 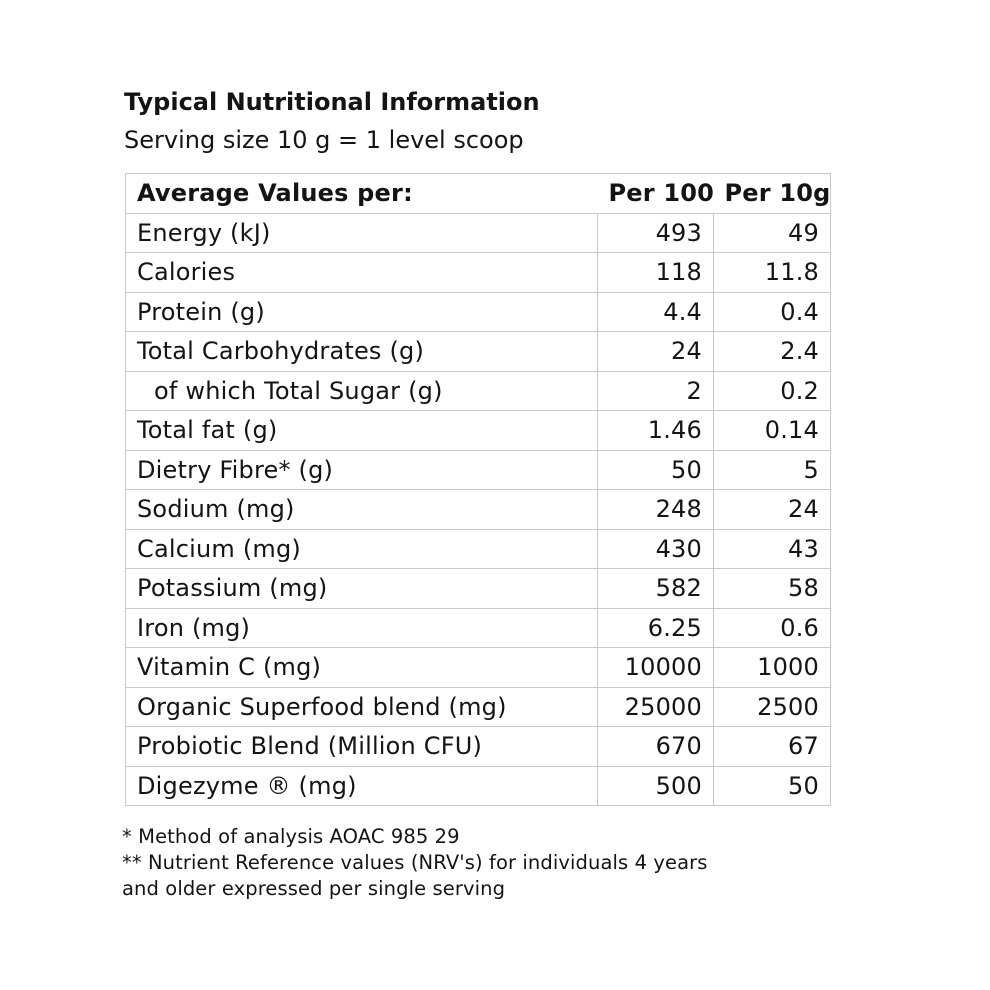 I want to click on nutrient-name: Calcium (mg), so click(x=361, y=548).